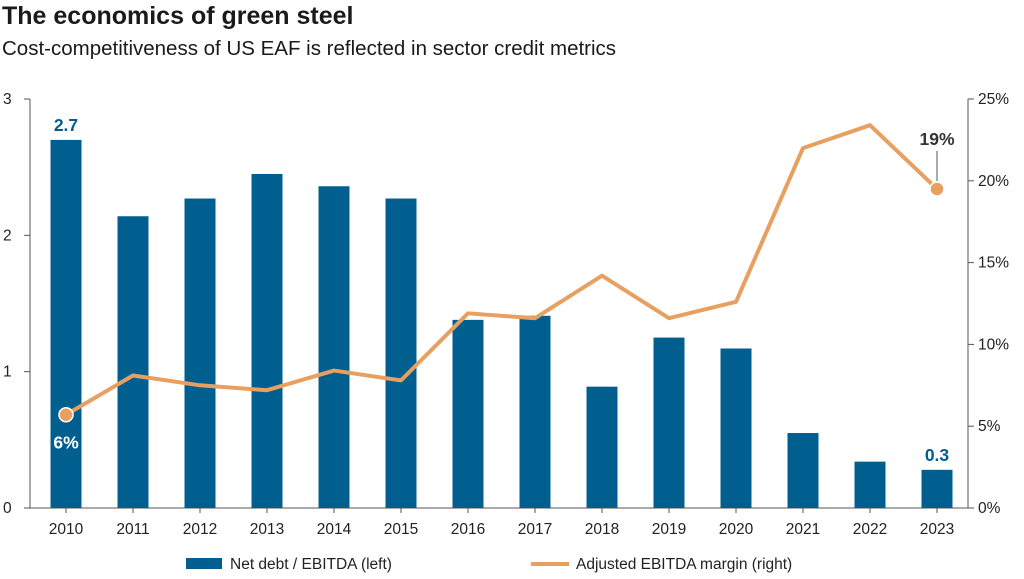 This screenshot has height=579, width=1024. I want to click on x-tick-label: 2022, so click(870, 529).